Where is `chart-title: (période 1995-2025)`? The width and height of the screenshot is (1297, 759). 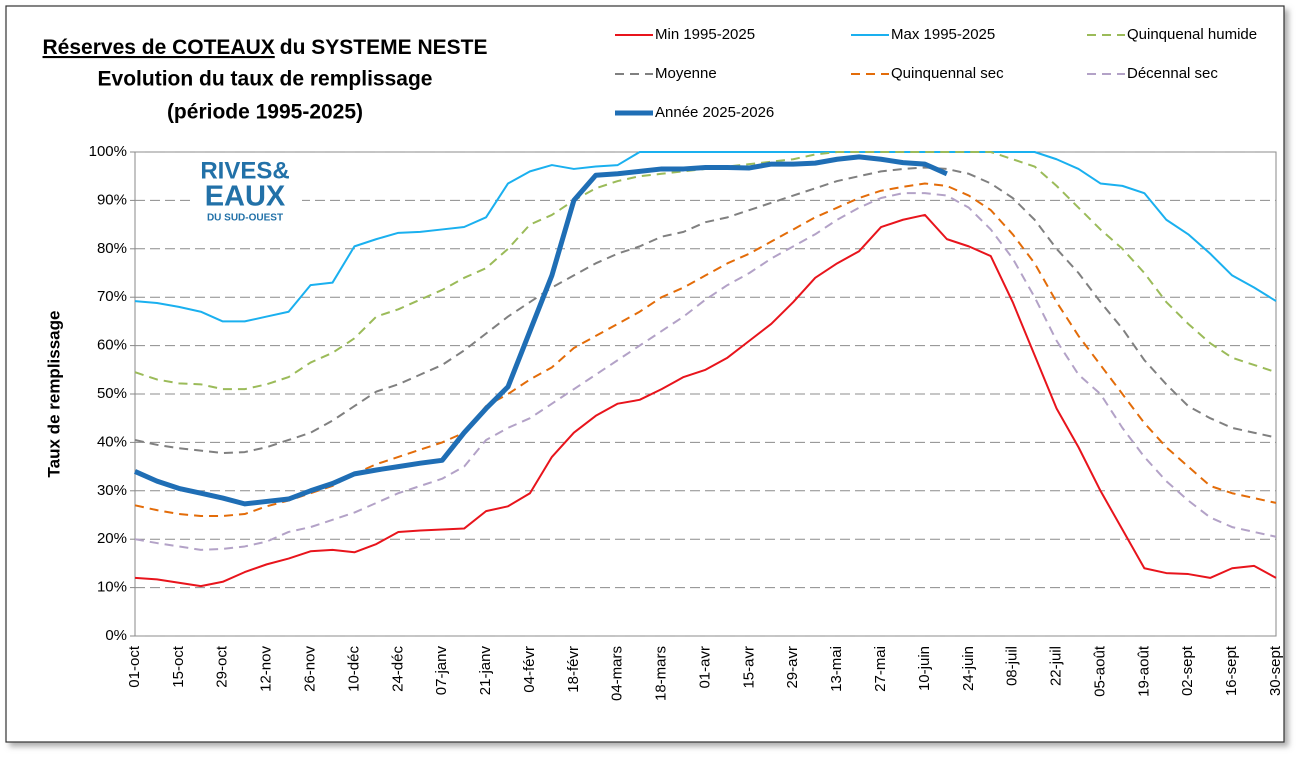
chart-title: (période 1995-2025) is located at coordinates (265, 112).